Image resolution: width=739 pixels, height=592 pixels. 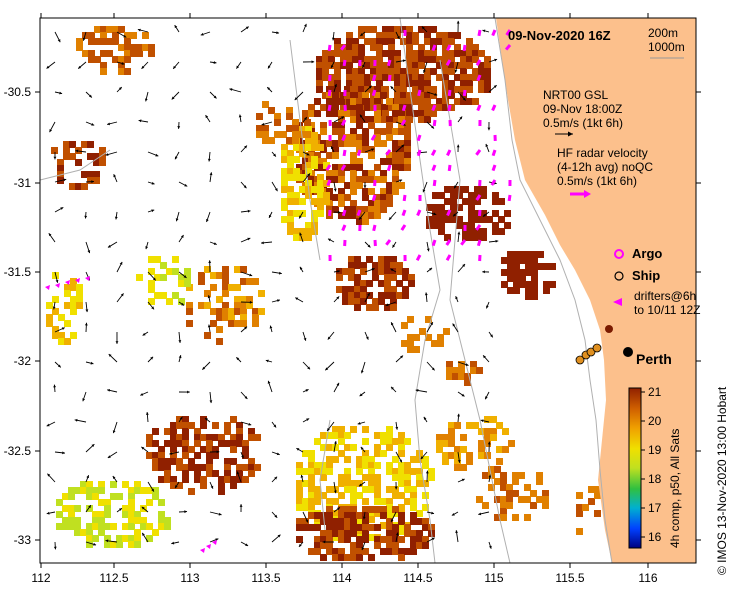 I want to click on x-tick-label: 114, so click(x=341, y=578).